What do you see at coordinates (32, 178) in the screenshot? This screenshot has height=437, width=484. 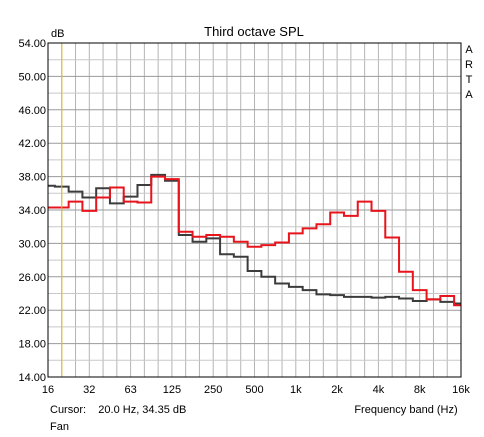 I see `y-tick-label: 38.00` at bounding box center [32, 178].